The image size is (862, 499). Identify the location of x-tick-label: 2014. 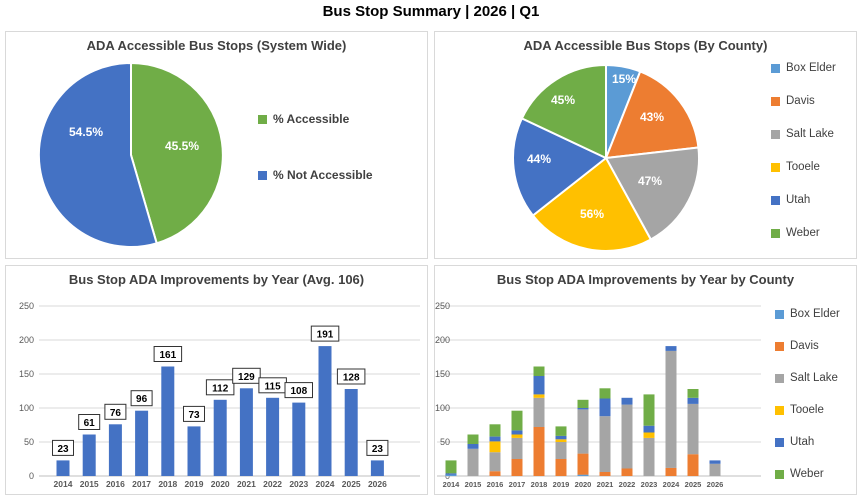
(63, 484).